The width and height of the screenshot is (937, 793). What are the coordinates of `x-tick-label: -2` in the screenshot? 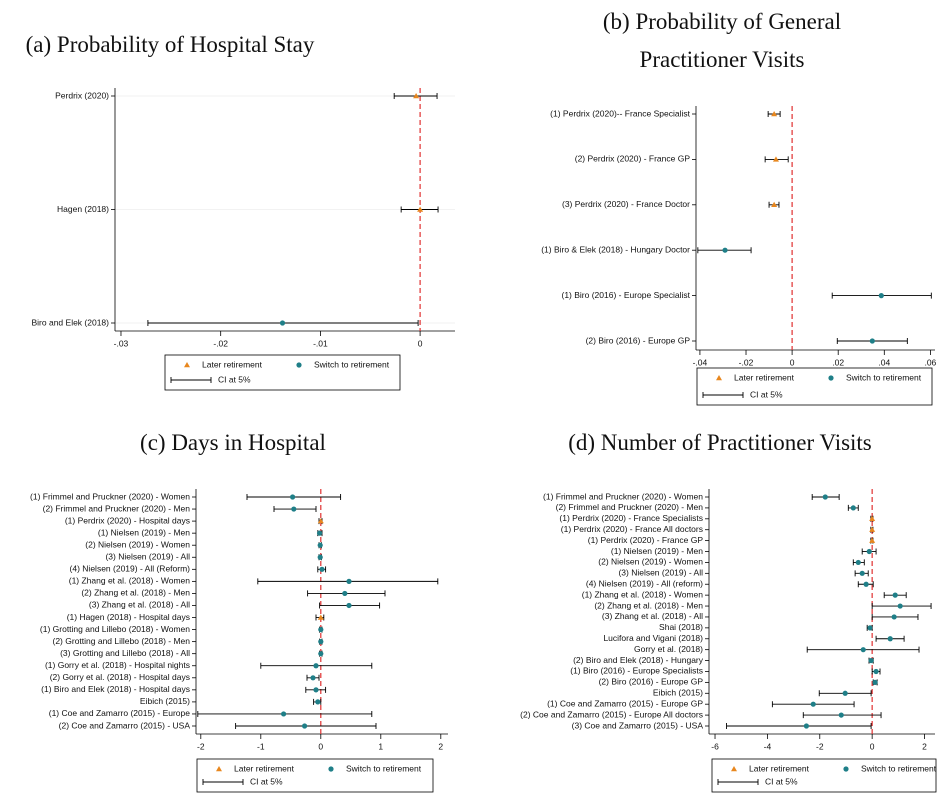 It's located at (820, 746).